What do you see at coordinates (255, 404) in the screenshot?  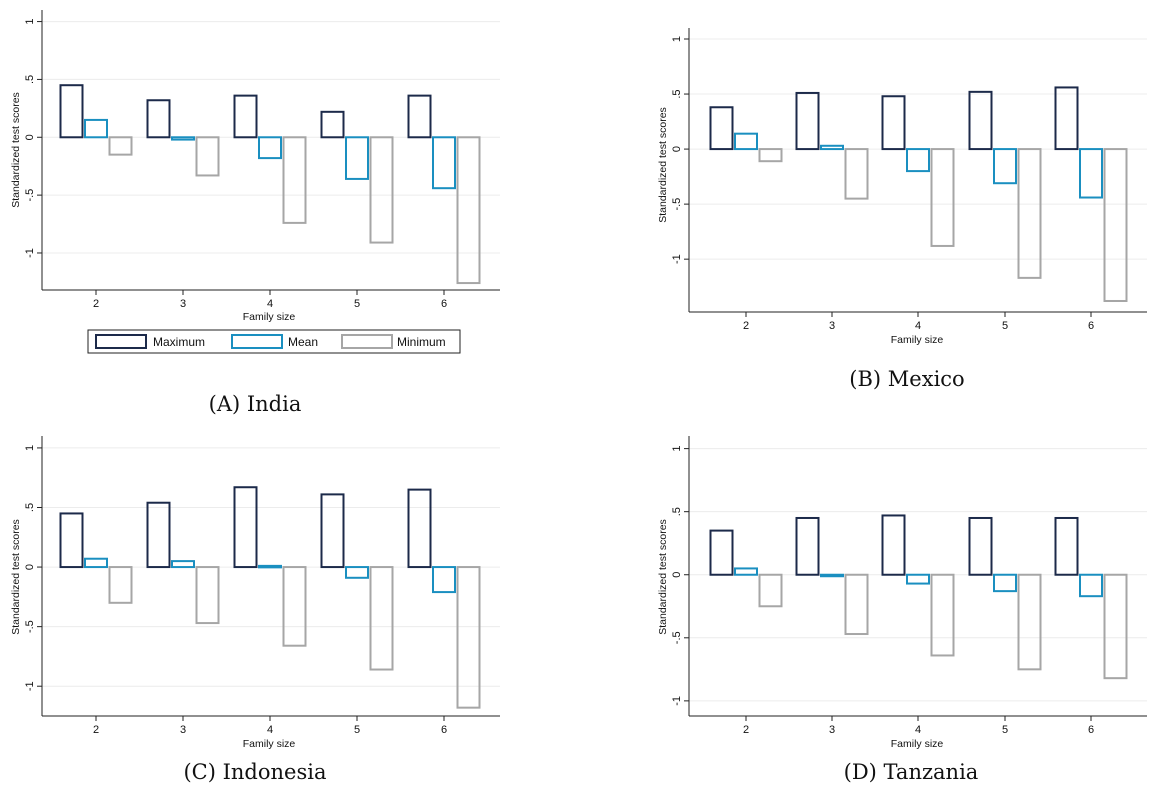 I see `panel-caption: (A) India` at bounding box center [255, 404].